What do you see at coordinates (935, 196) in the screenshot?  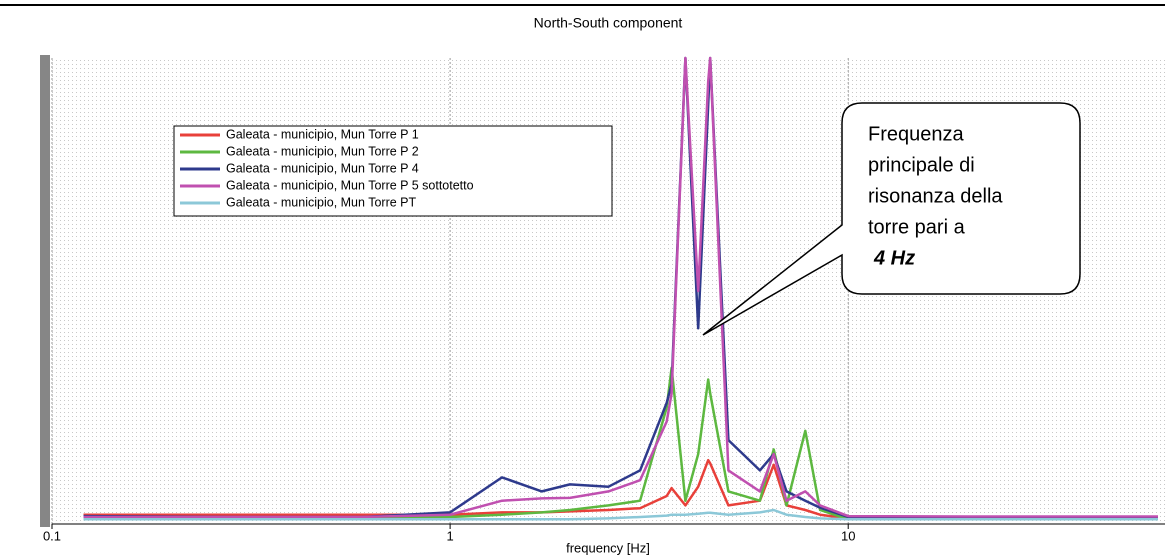 I see `annotation-text: risonanza della` at bounding box center [935, 196].